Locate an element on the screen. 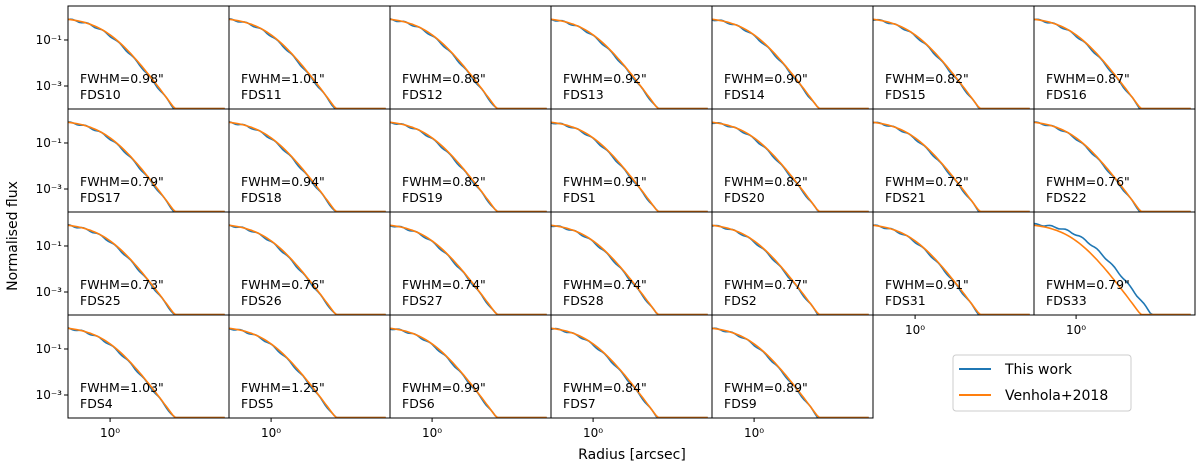 The height and width of the screenshot is (468, 1200). panel-fds27: FWHM=0.74"FDS27 is located at coordinates (470, 263).